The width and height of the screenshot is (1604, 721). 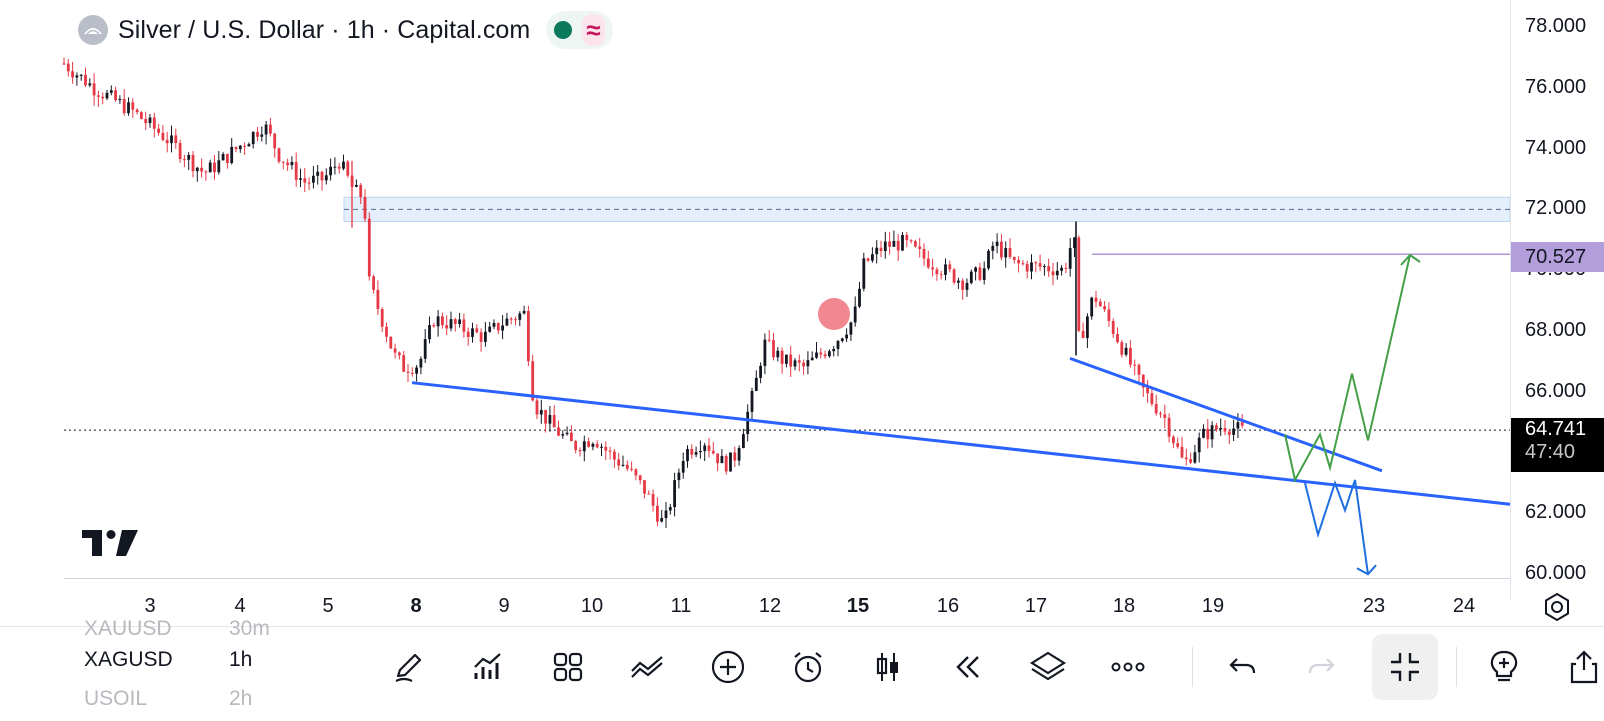 What do you see at coordinates (888, 667) in the screenshot?
I see `bar-style-button` at bounding box center [888, 667].